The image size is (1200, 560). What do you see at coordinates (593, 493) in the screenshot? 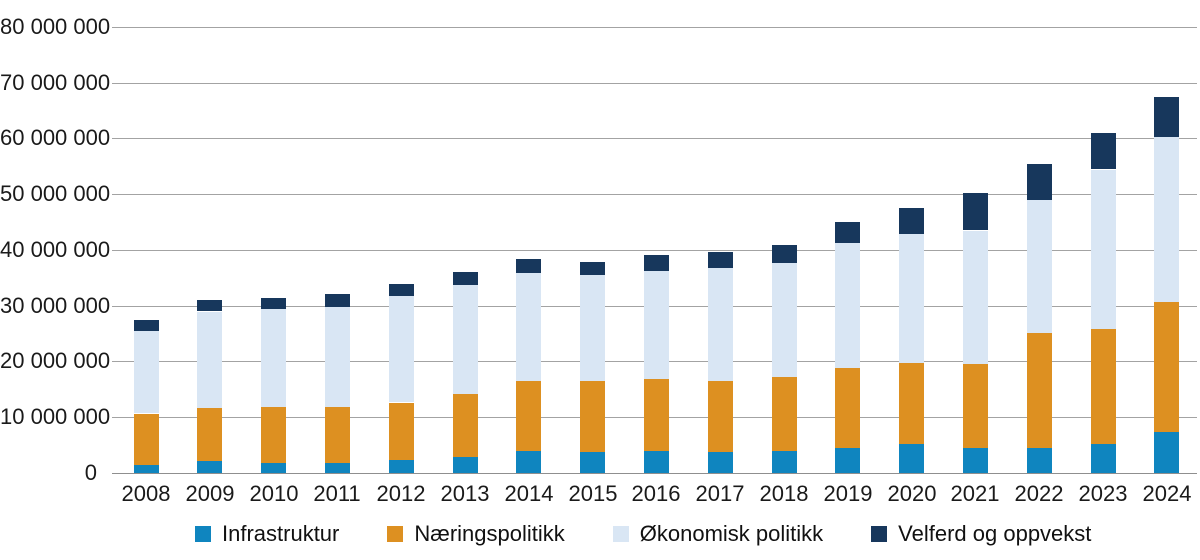
I see `x-tick-label-2015: 2015` at bounding box center [593, 493].